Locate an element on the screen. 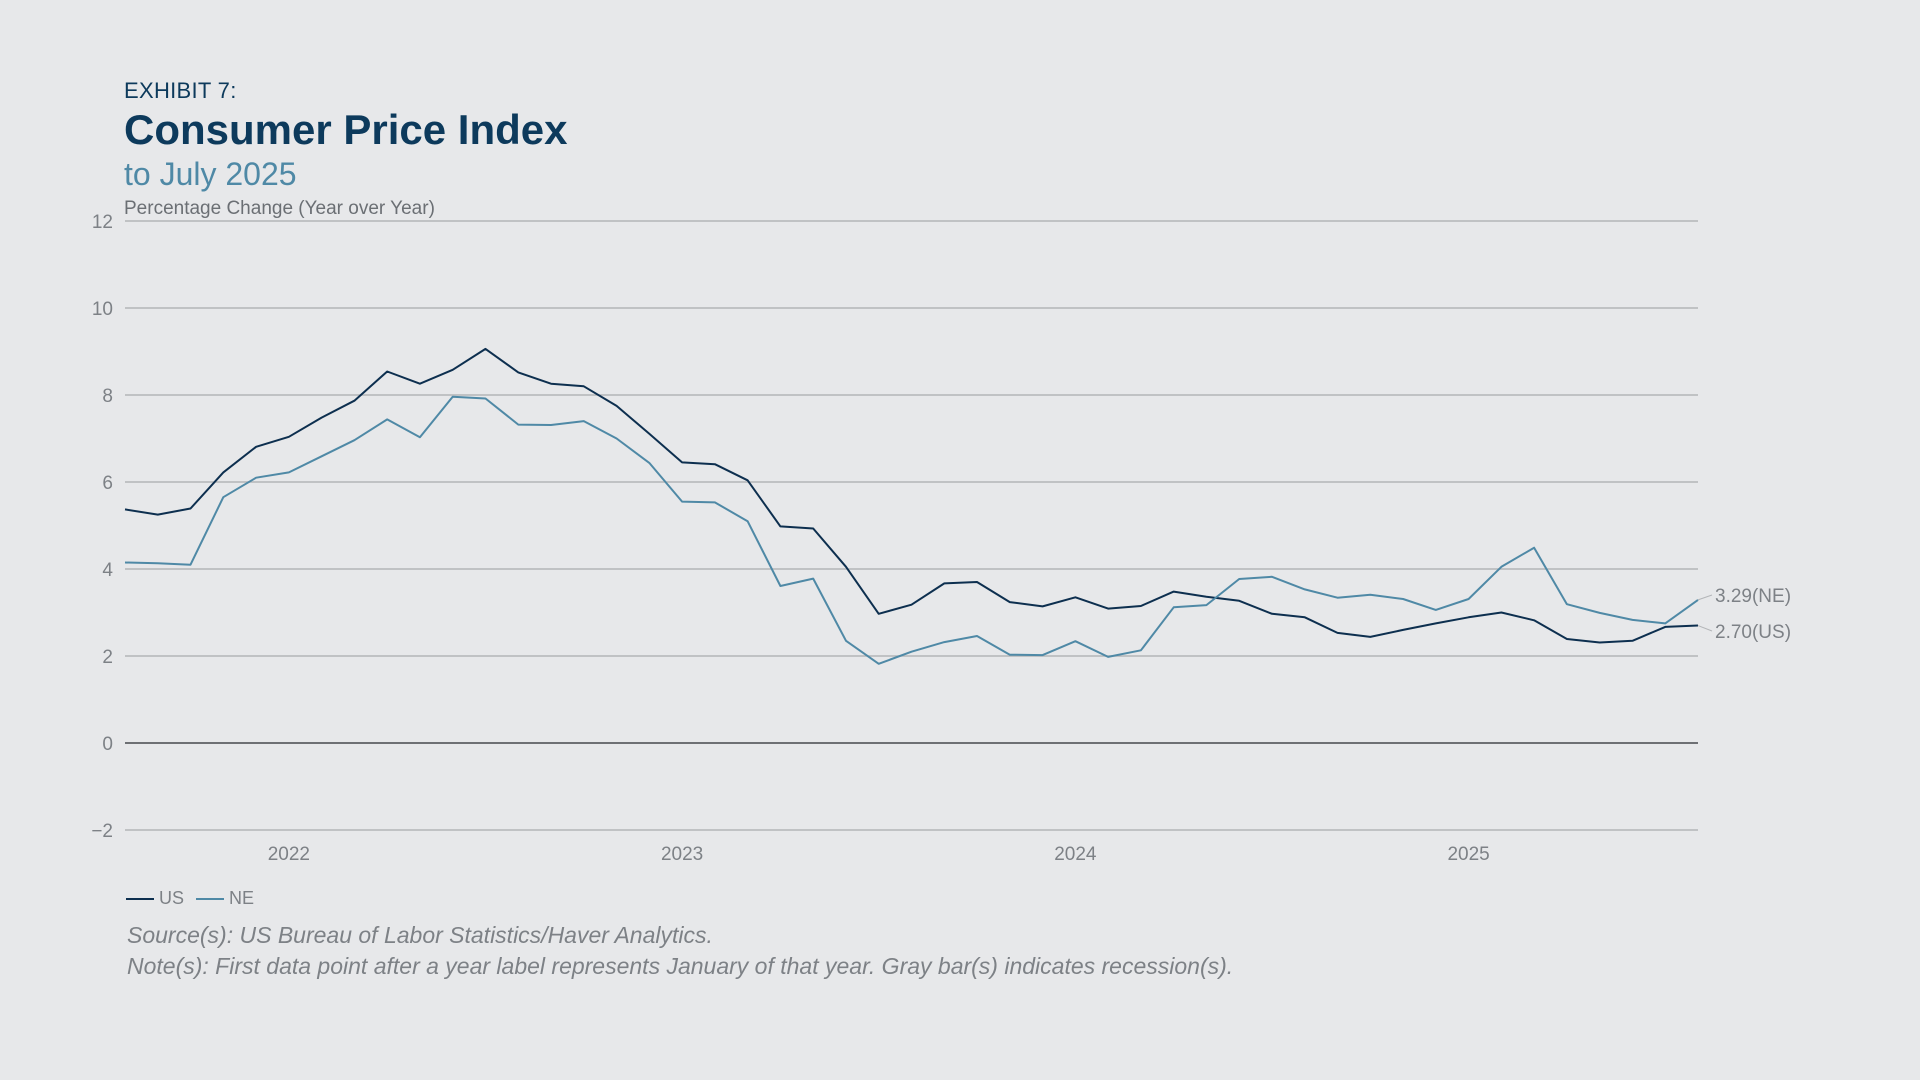 Image resolution: width=1920 pixels, height=1080 pixels. x-tick-label: 2023 is located at coordinates (682, 854).